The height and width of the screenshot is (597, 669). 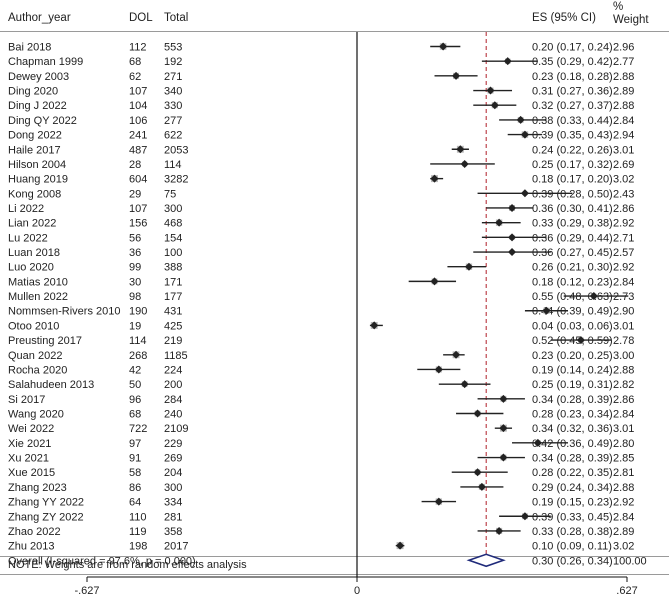 I want to click on header-dol: DOL, so click(x=141, y=18).